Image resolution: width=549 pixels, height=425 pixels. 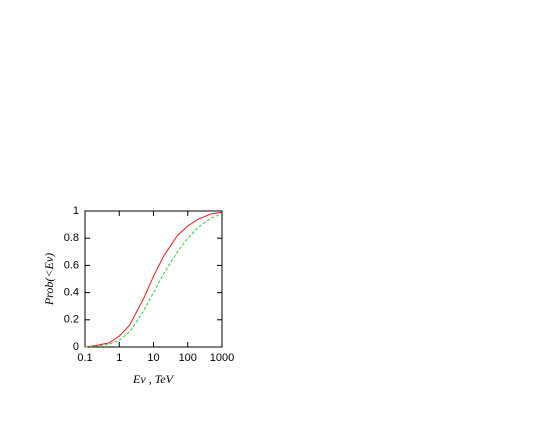 I want to click on y-tick-label: 0.8, so click(x=71, y=238).